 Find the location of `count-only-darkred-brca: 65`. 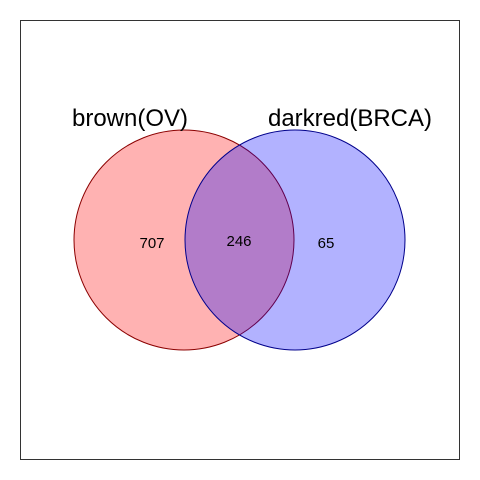

count-only-darkred-brca: 65 is located at coordinates (326, 243).